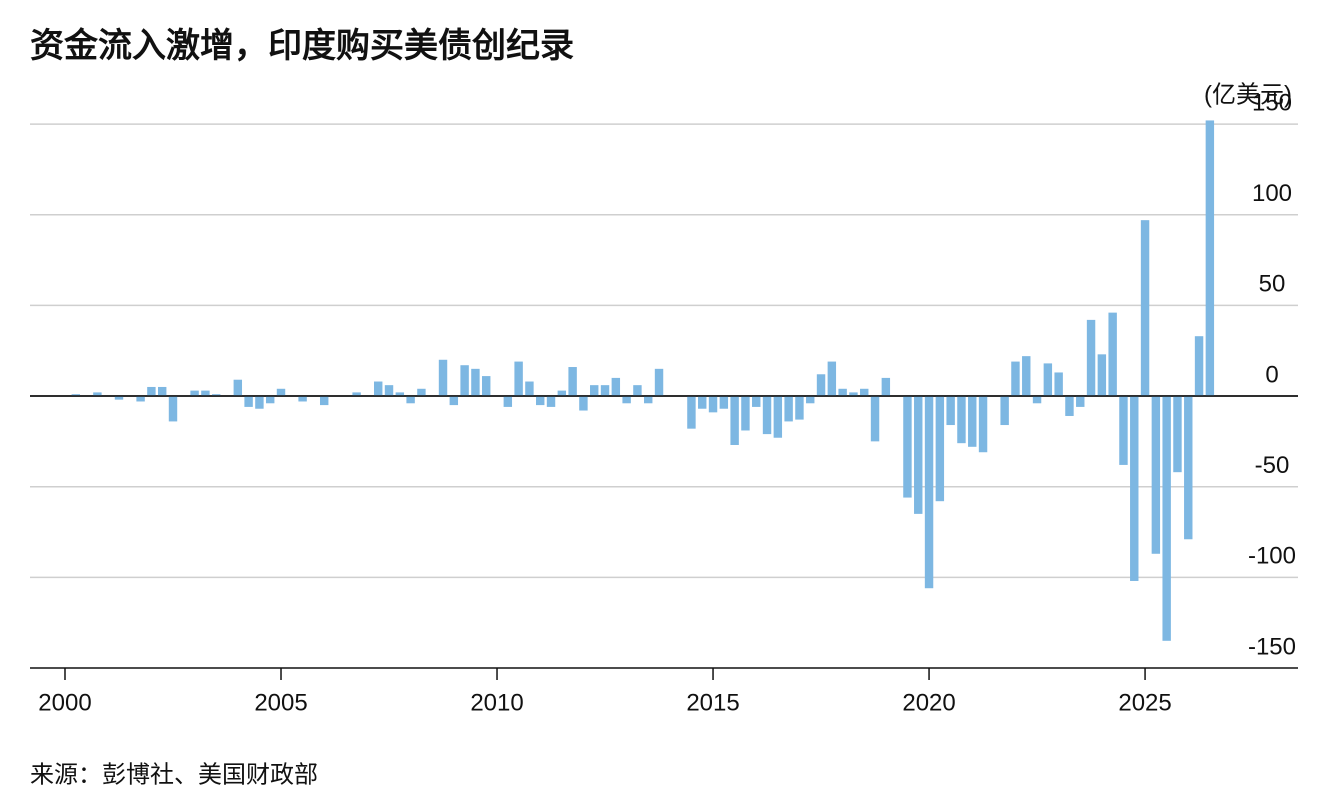 This screenshot has height=800, width=1320. Describe the element at coordinates (1272, 193) in the screenshot. I see `y-tick-label: 100` at that location.